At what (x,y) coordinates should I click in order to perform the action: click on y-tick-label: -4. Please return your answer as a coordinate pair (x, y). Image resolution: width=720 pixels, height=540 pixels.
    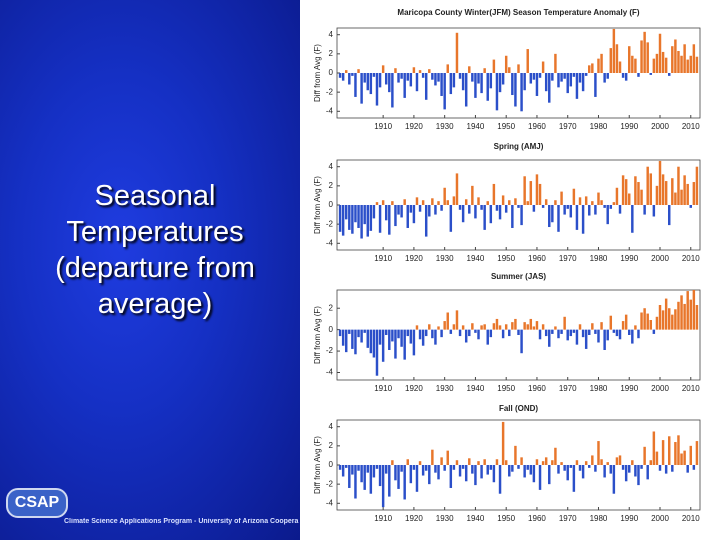
    Looking at the image, I should click on (330, 372).